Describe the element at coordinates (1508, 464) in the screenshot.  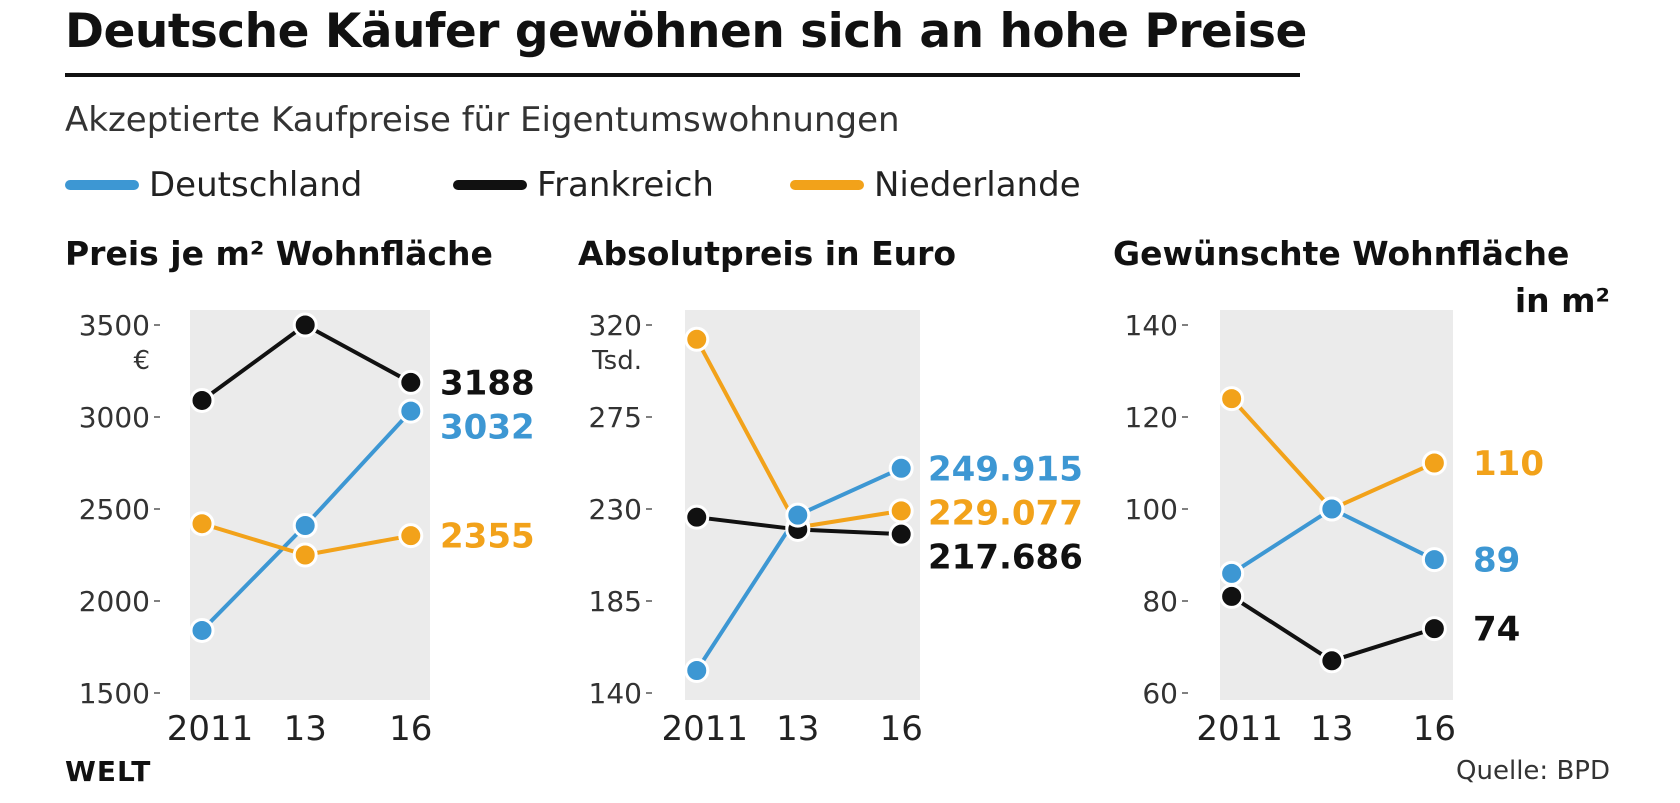
I see `end-value-label-niederlande: 110` at that location.